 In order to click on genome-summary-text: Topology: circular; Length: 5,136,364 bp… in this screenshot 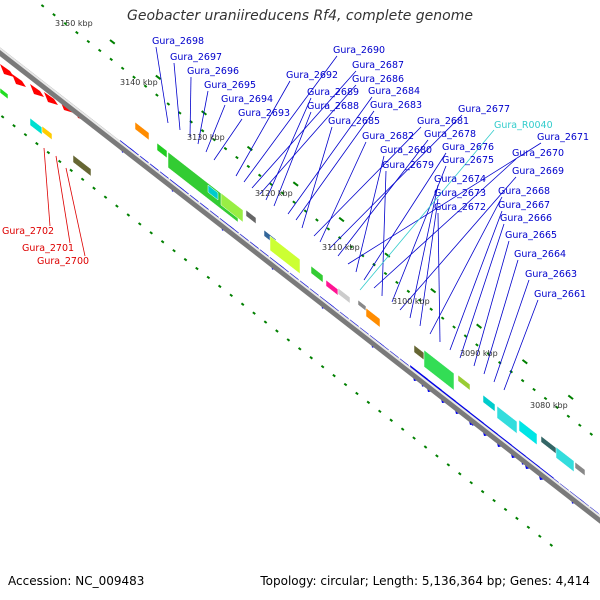, I will do `click(425, 581)`.